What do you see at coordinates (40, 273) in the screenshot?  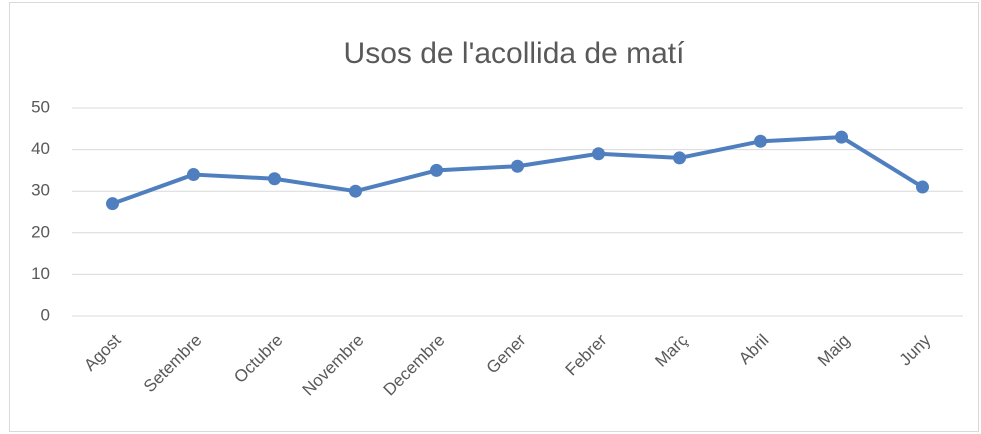 I see `y-tick-label: 10` at bounding box center [40, 273].